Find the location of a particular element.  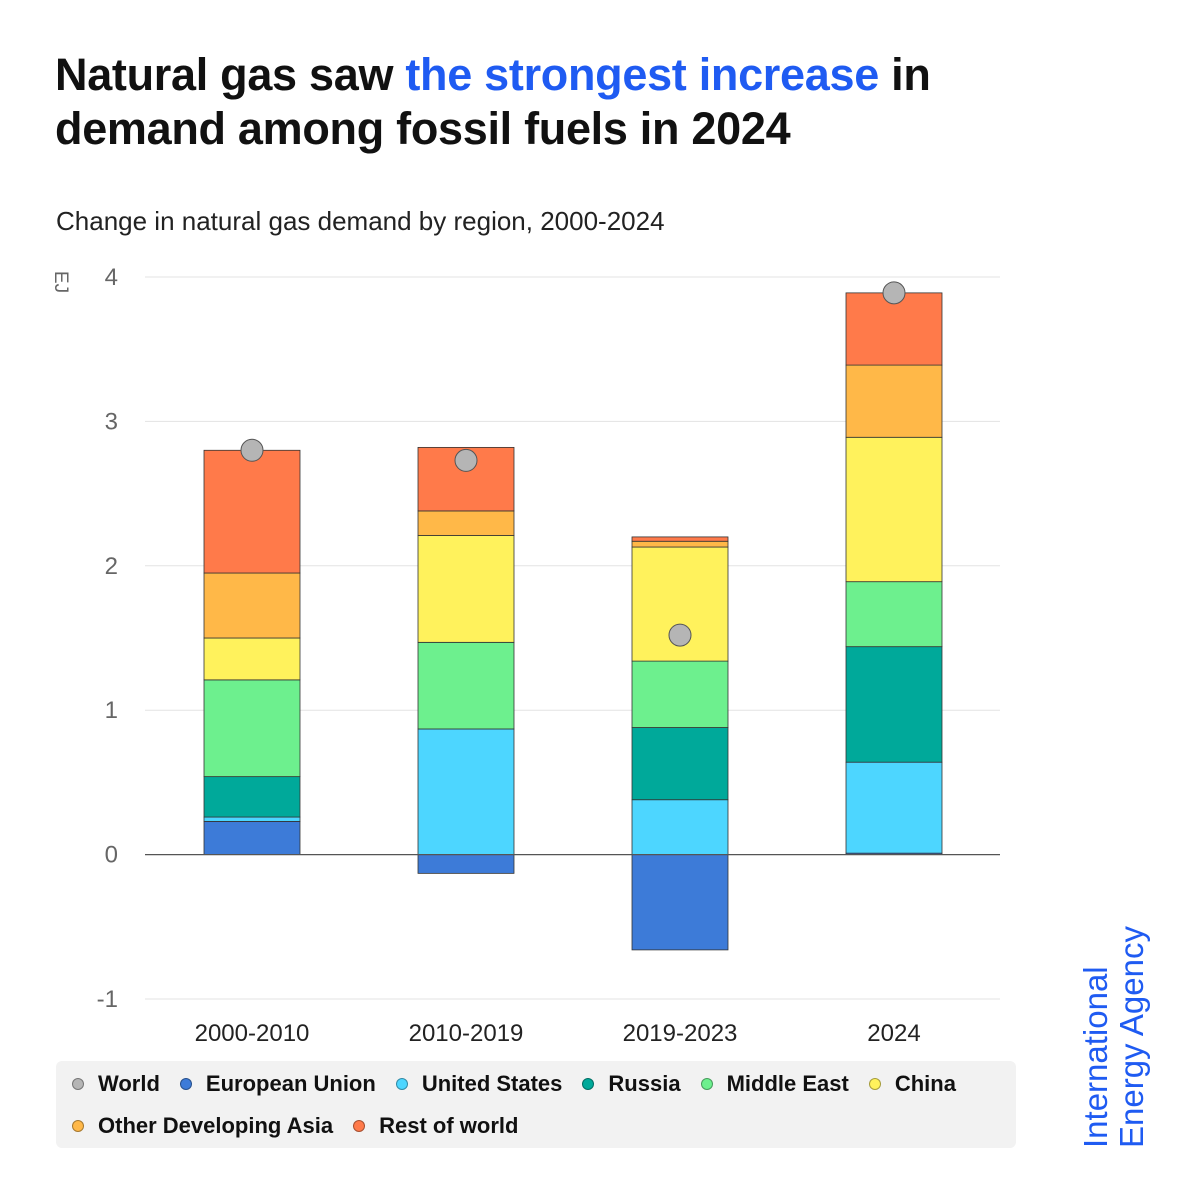

iea-logo-text: International Energy Agency is located at coordinates (1122, 1033).